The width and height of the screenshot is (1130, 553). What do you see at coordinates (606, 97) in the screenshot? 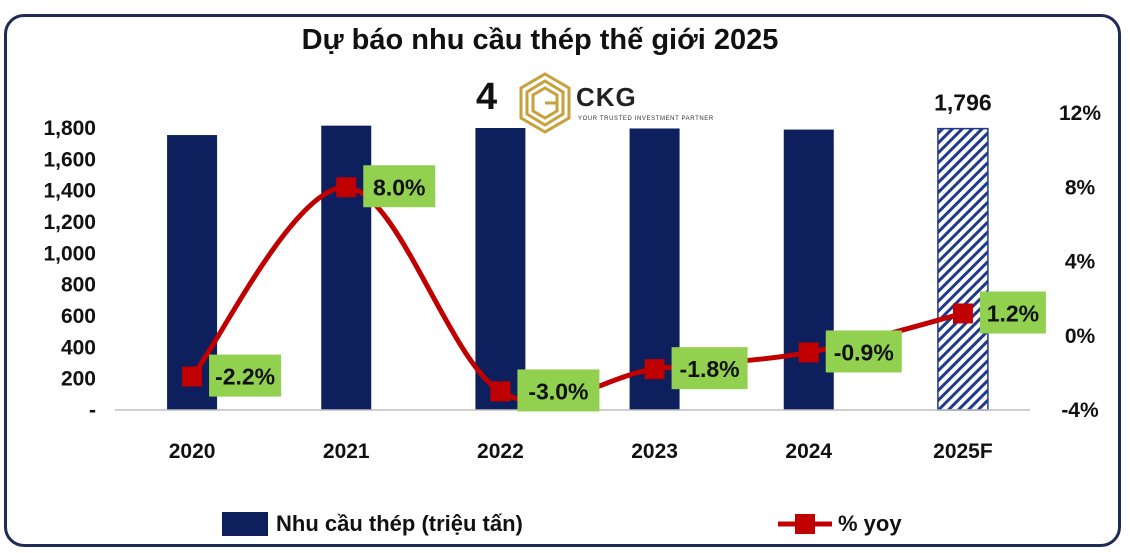
I see `logo-name: CKG` at bounding box center [606, 97].